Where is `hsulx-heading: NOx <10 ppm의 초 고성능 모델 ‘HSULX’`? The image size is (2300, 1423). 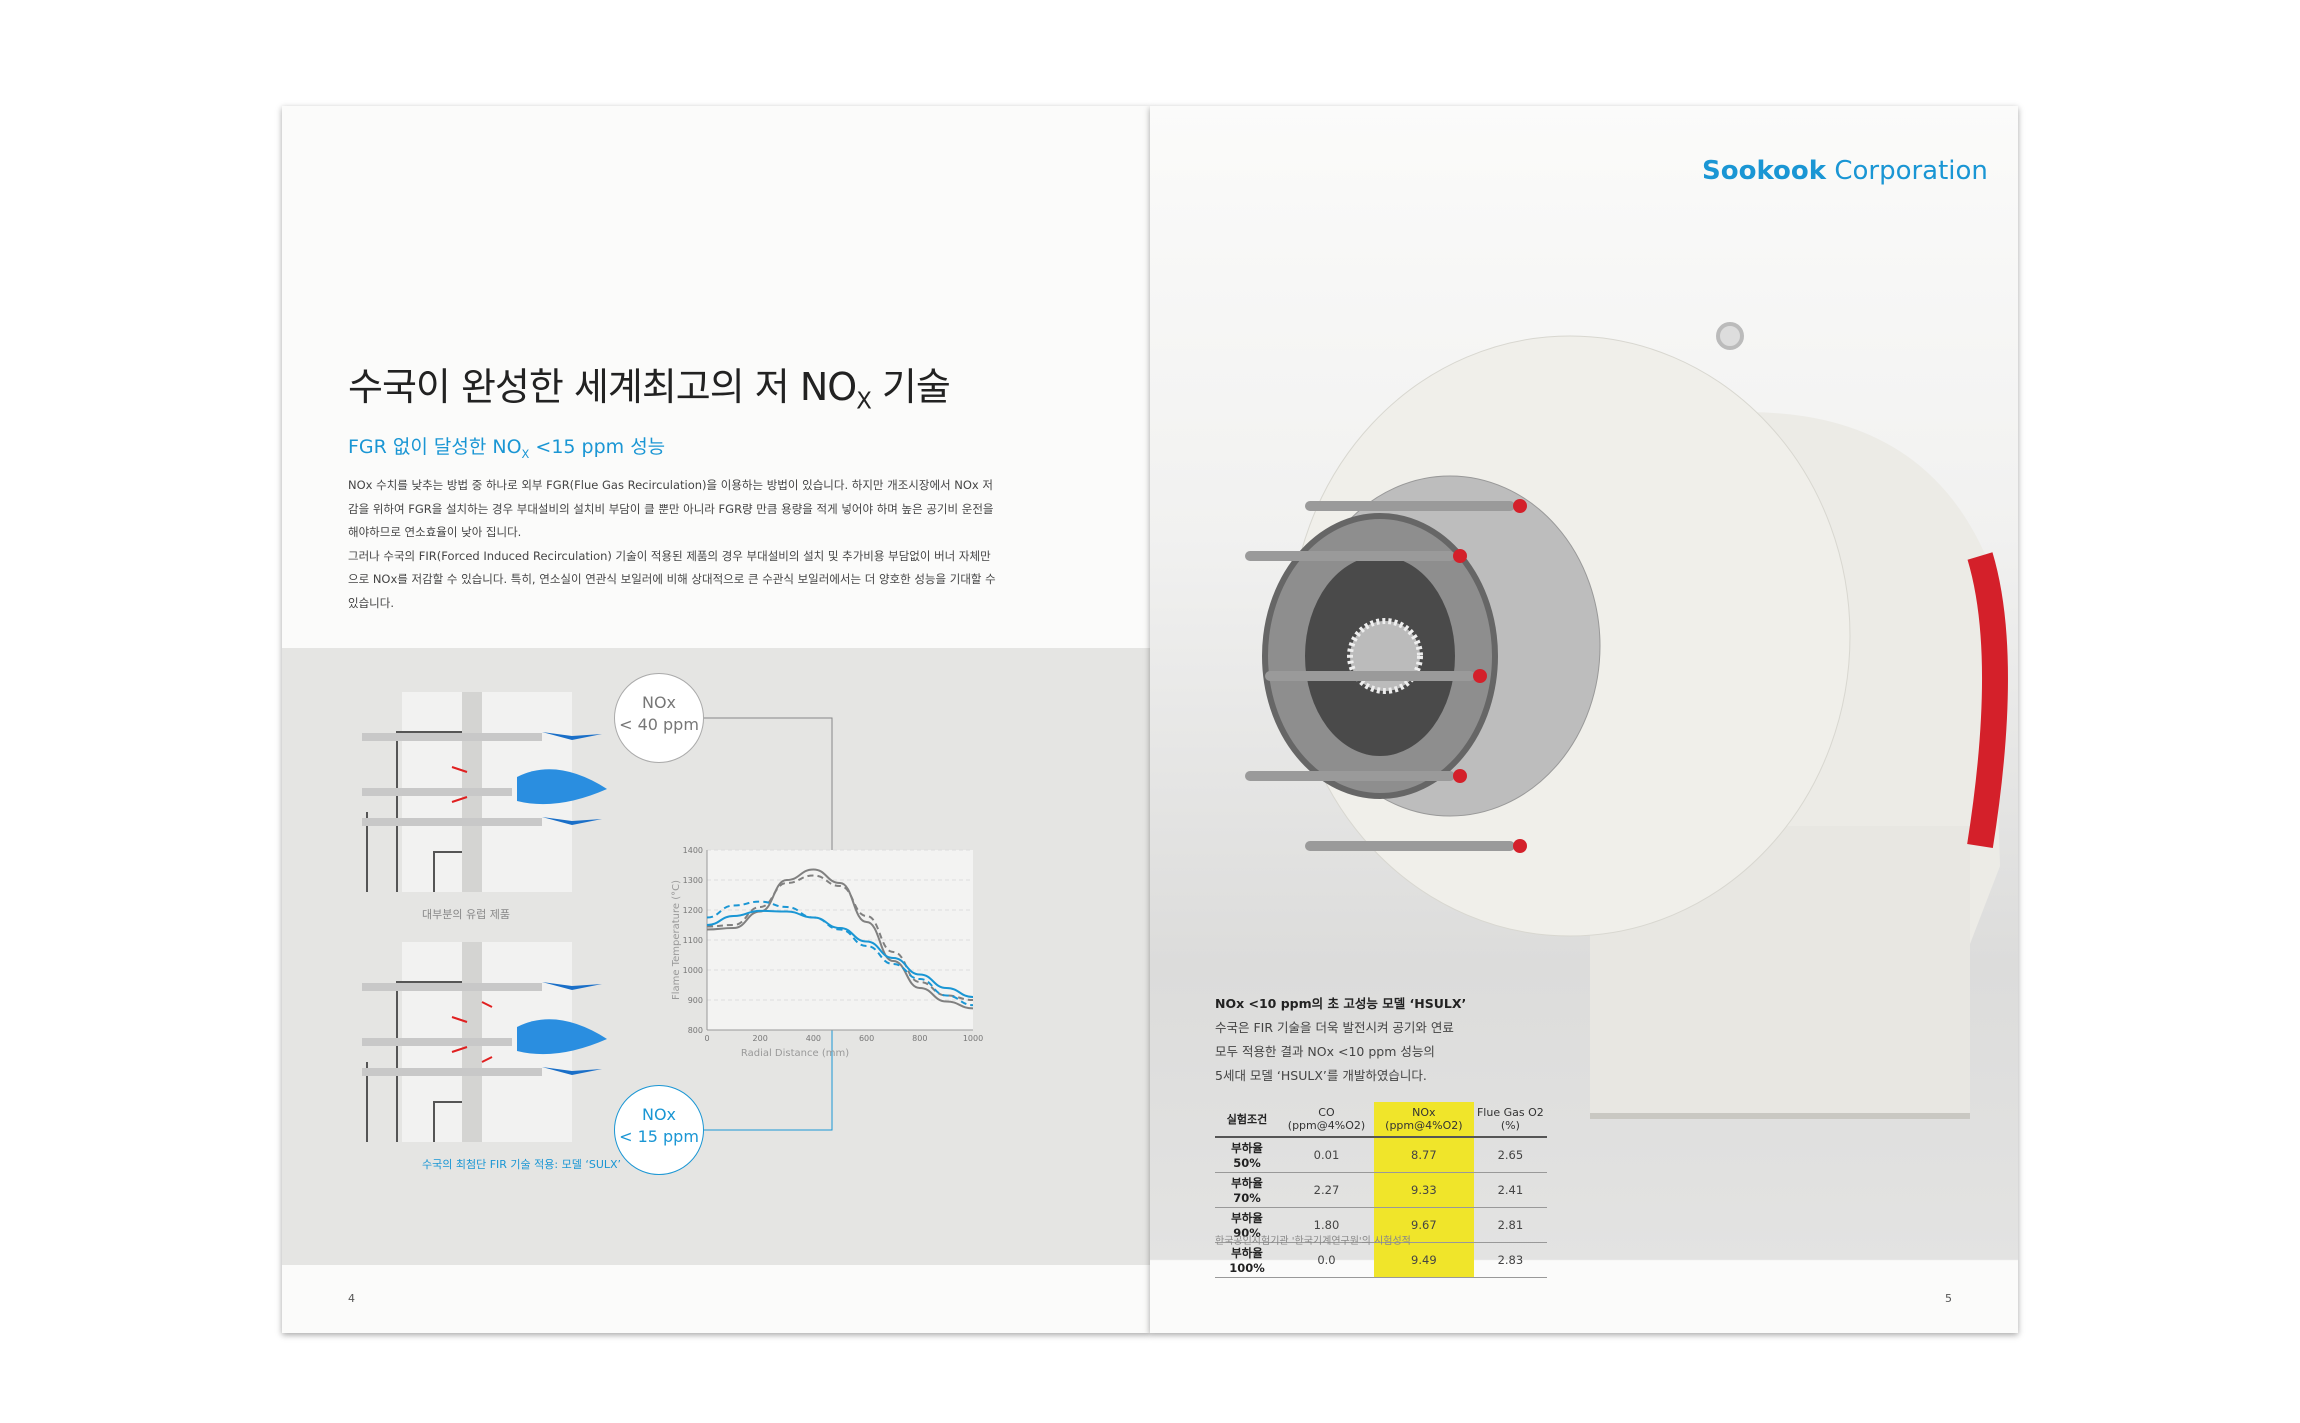
hsulx-heading: NOx <10 ppm의 초 고성능 모델 ‘HSULX’ is located at coordinates (1341, 1003).